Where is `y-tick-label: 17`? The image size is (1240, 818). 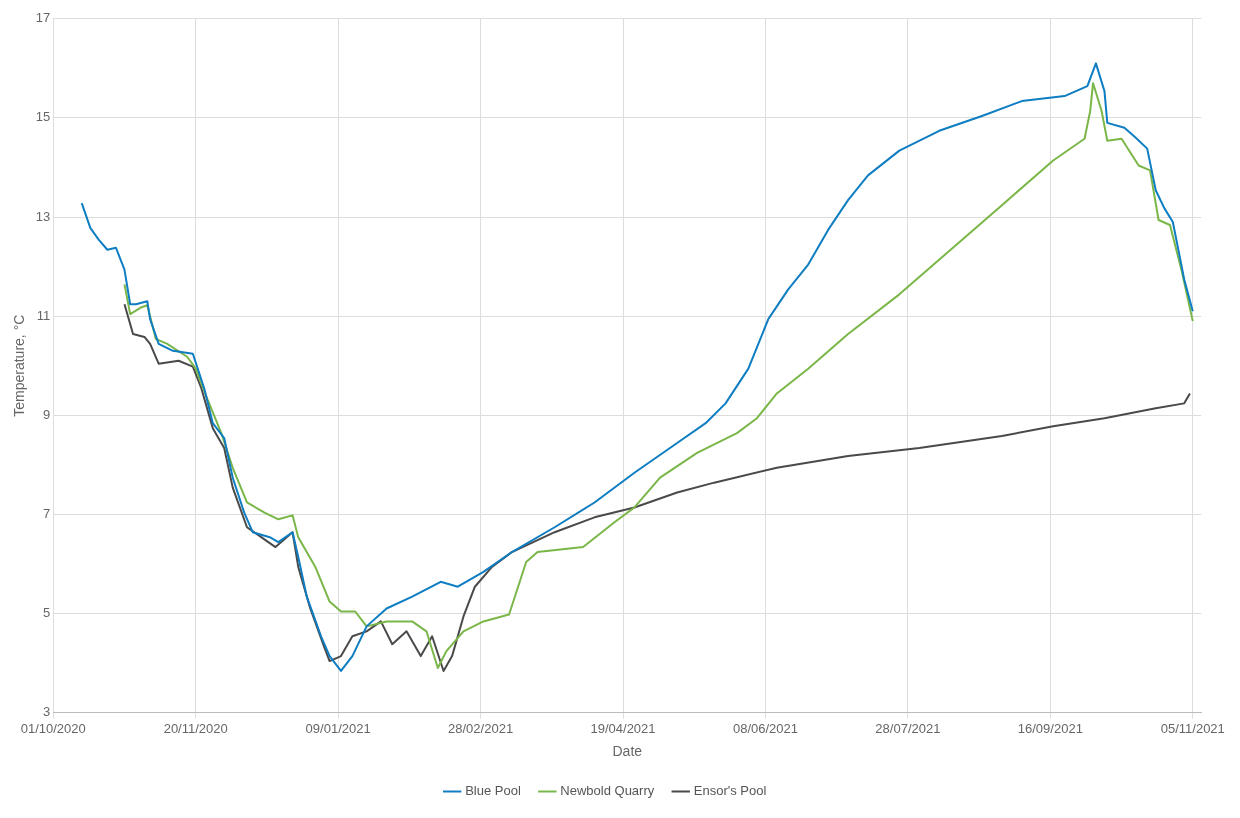 y-tick-label: 17 is located at coordinates (43, 18).